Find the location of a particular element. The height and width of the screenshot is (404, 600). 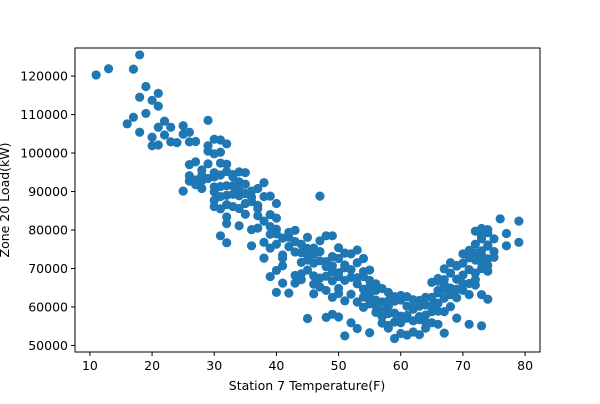

x-tick-label: 70 is located at coordinates (463, 365).